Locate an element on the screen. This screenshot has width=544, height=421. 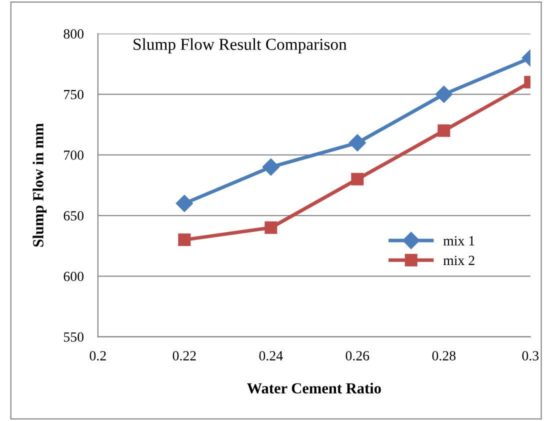
y-tick-label: 700 is located at coordinates (74, 155).